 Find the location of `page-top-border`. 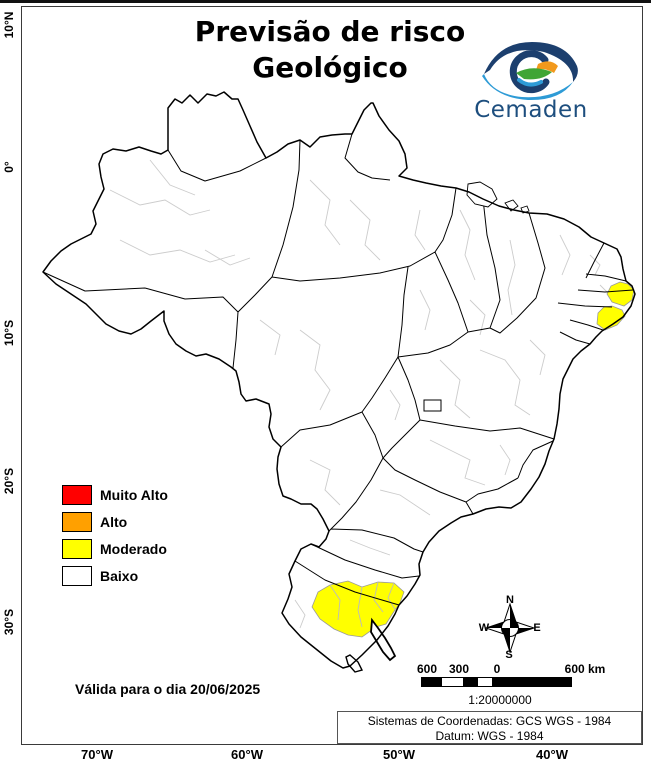

page-top-border is located at coordinates (325, 1).